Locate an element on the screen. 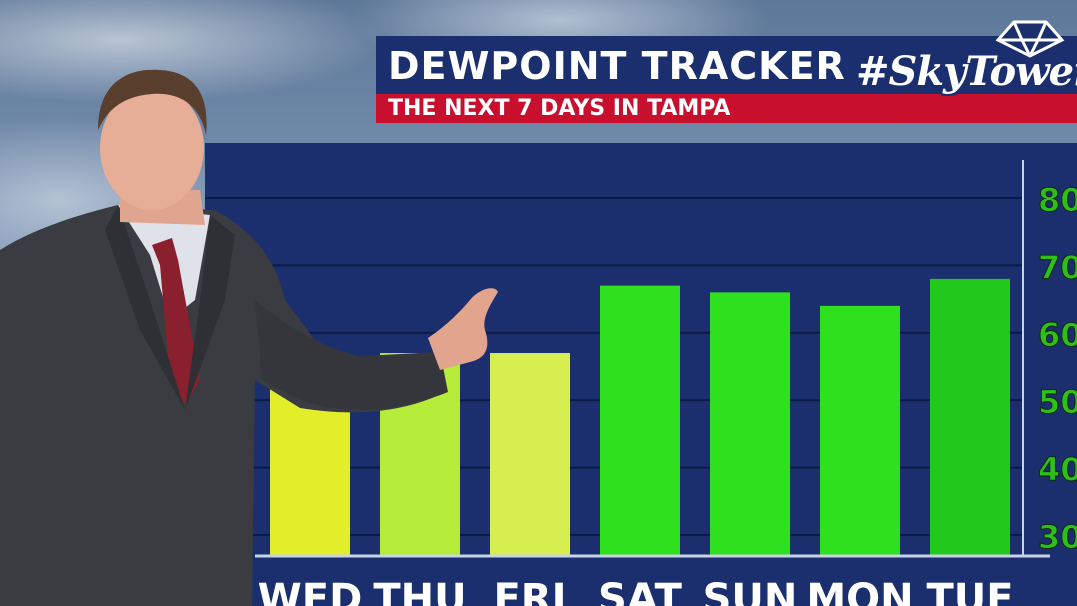 The image size is (1077, 606). chart-subtitle: THE NEXT 7 DAYS IN TAMPA is located at coordinates (559, 108).